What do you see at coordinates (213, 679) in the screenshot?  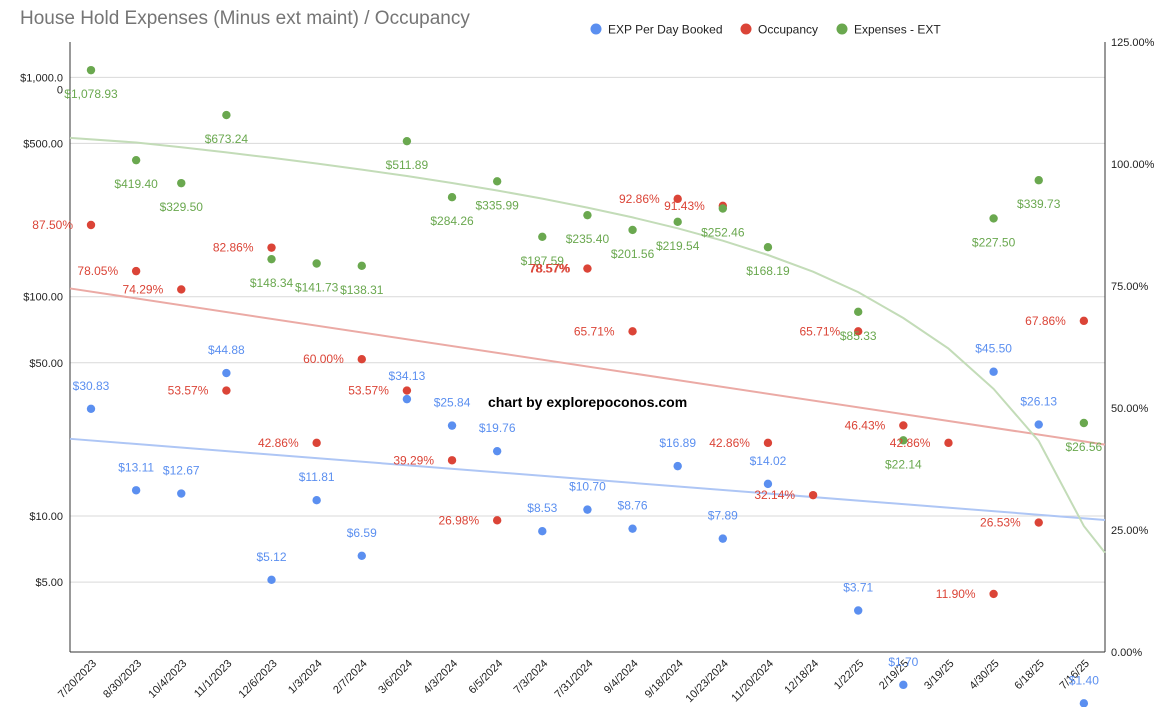 I see `x-tick-label: 11/1/2023` at bounding box center [213, 679].